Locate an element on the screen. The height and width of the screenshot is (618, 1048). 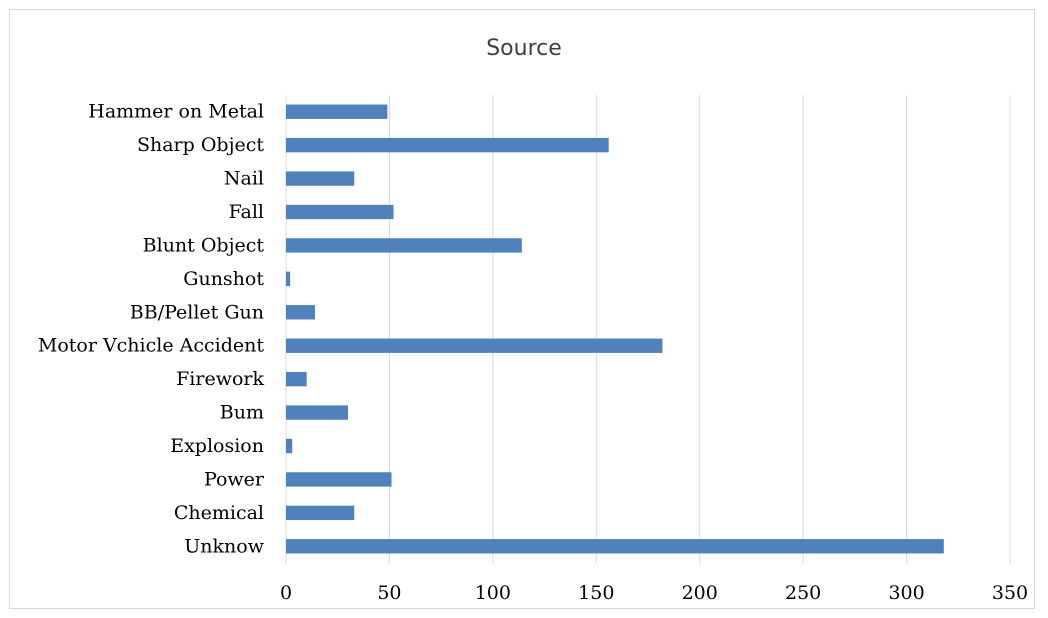
category-label: Sharp Object is located at coordinates (200, 145).